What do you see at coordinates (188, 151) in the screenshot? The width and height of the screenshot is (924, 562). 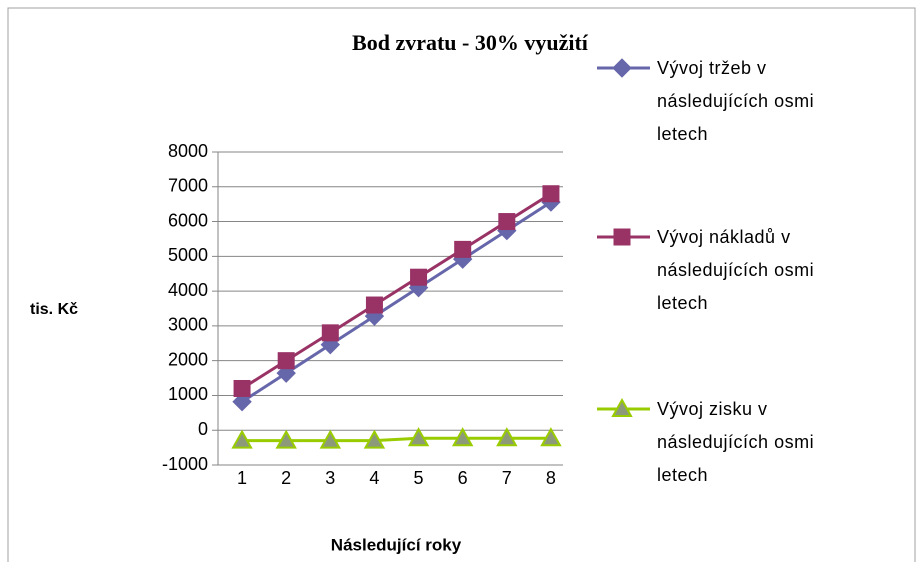 I see `y-tick-label: 8000` at bounding box center [188, 151].